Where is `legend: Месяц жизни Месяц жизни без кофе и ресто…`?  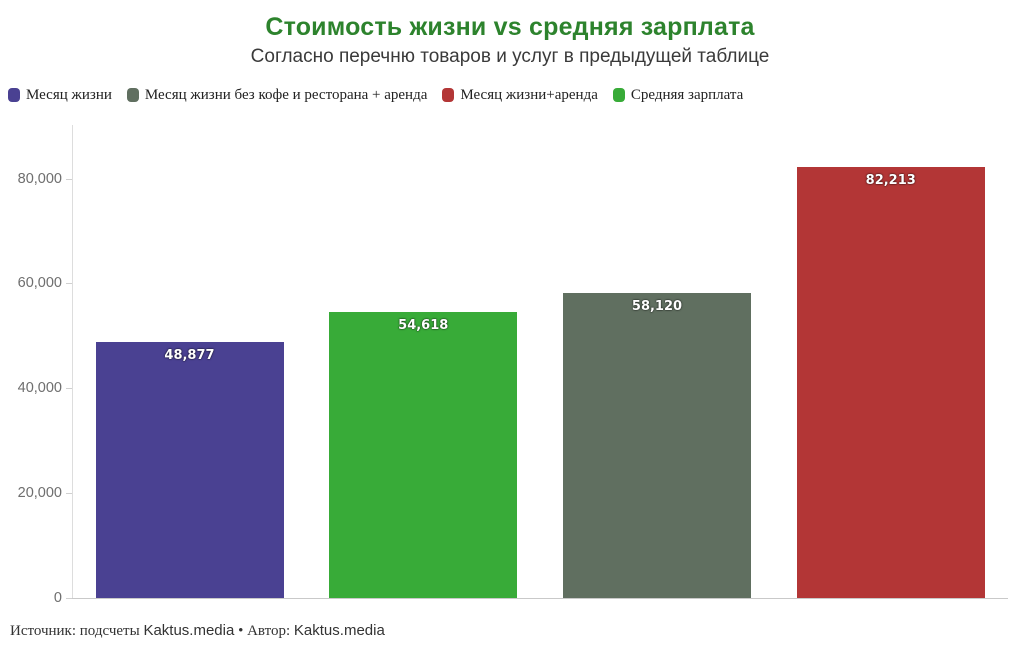
legend: Месяц жизни Месяц жизни без кофе и ресто… is located at coordinates (375, 95).